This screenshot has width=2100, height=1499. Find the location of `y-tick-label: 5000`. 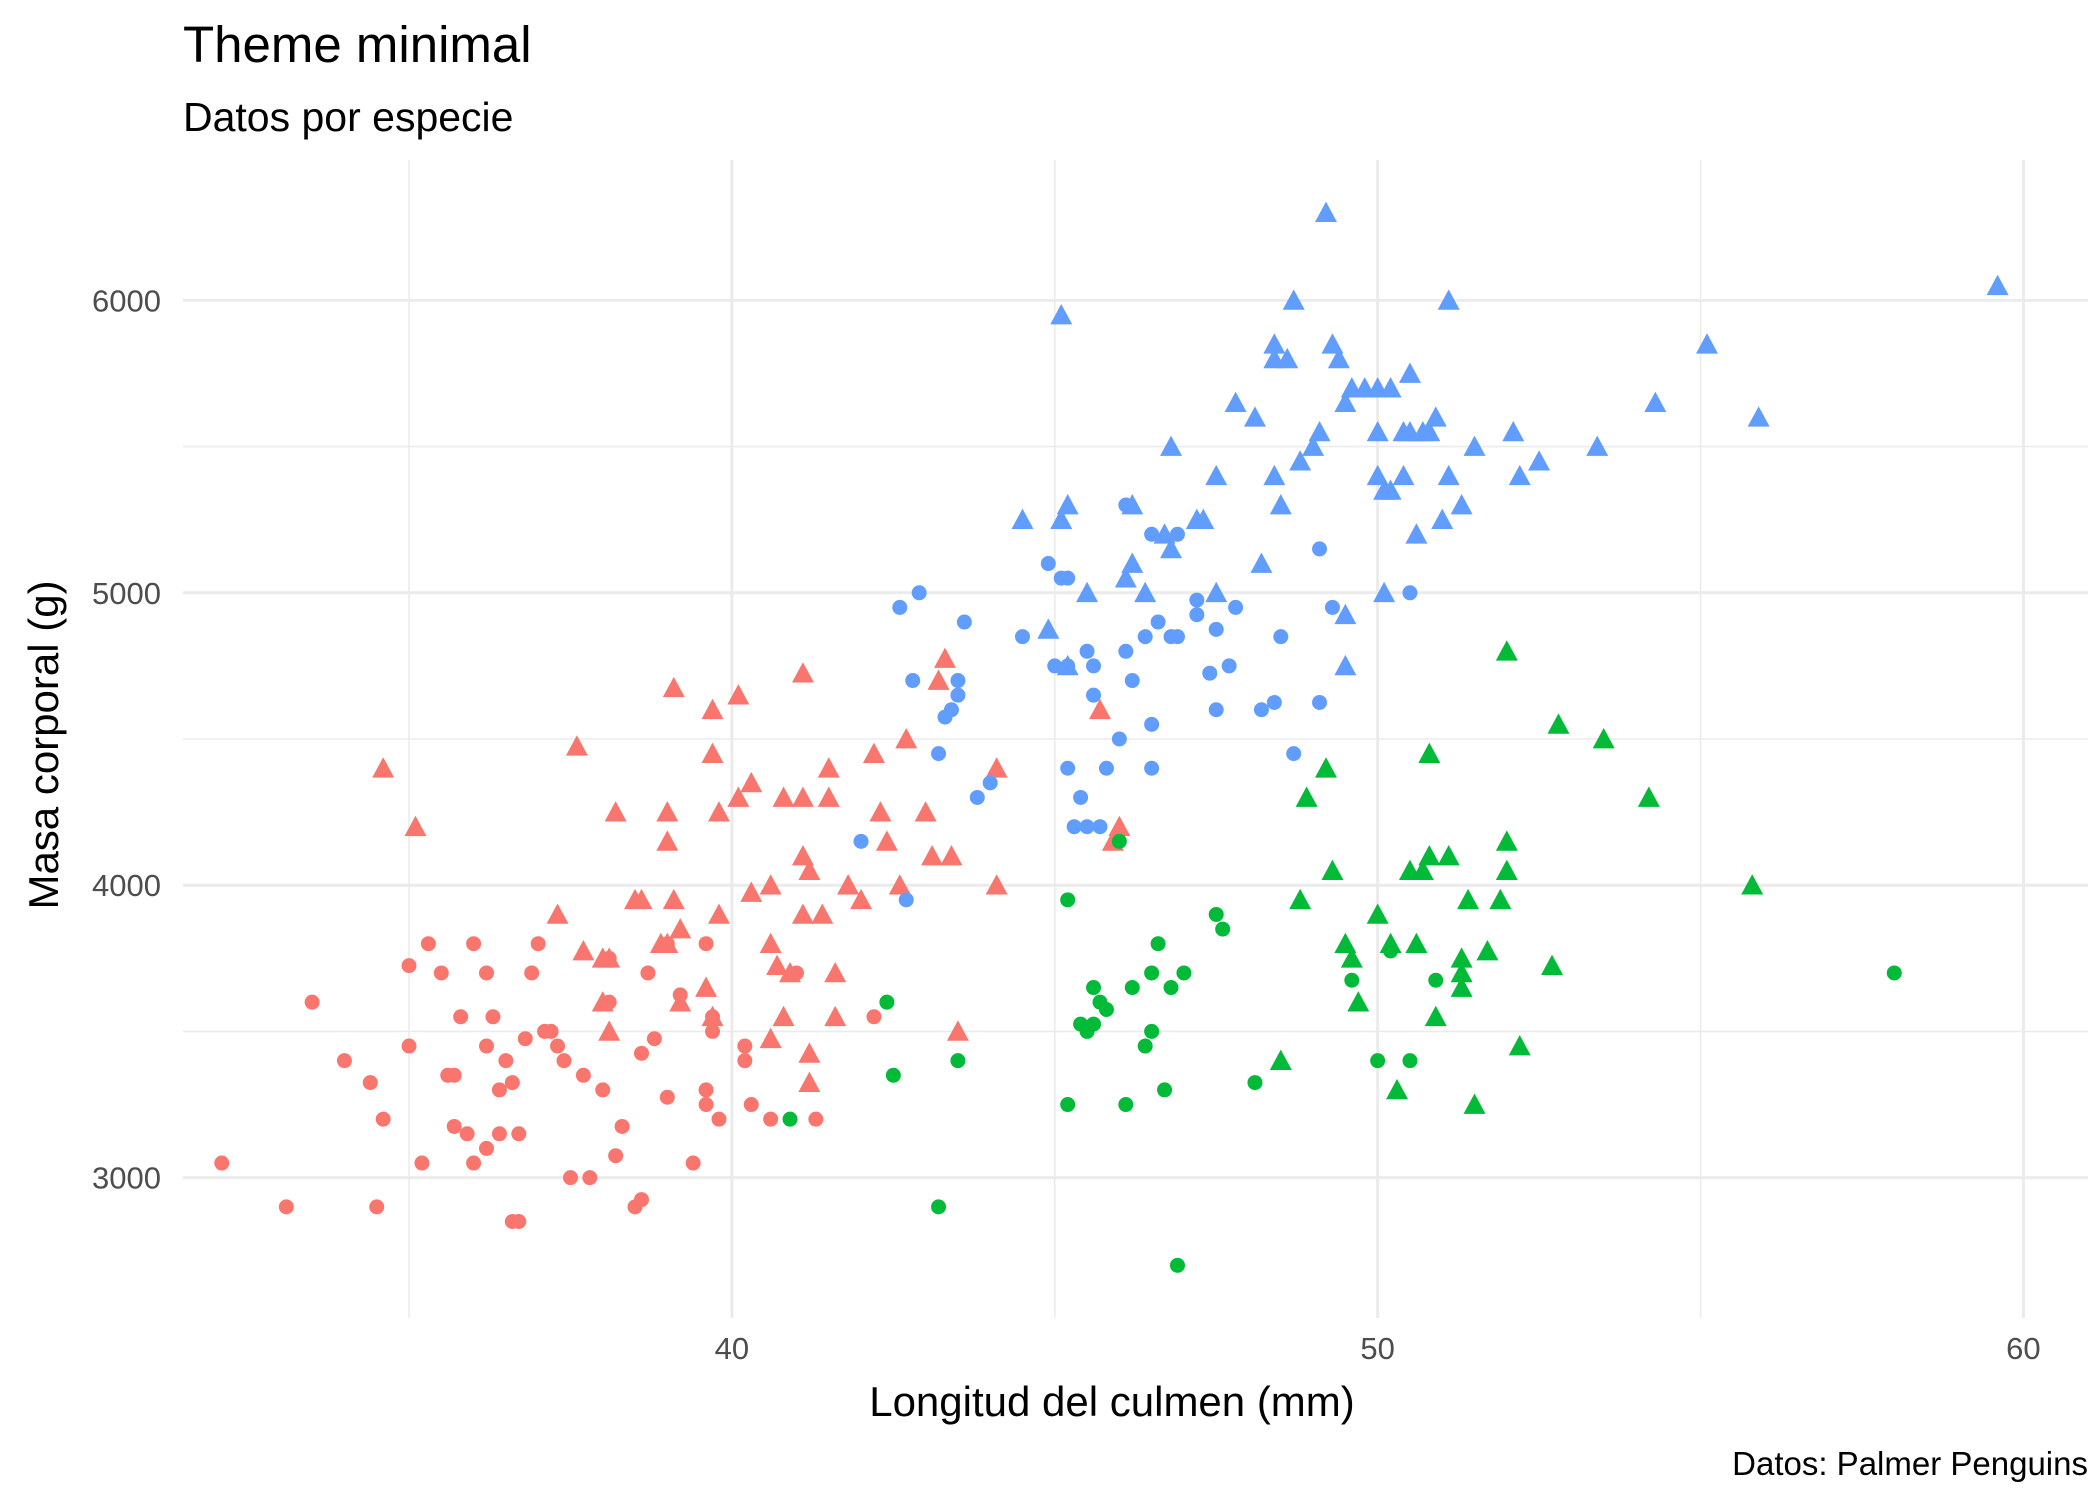

y-tick-label: 5000 is located at coordinates (126, 593).